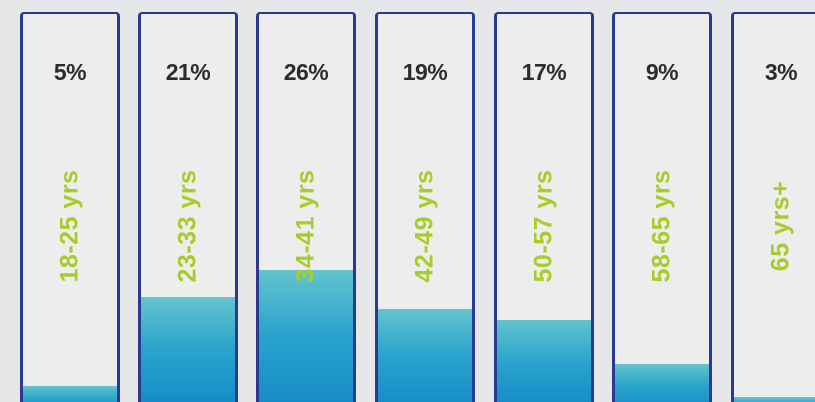  I want to click on category-label-4: 50-57 yrs, so click(543, 226).